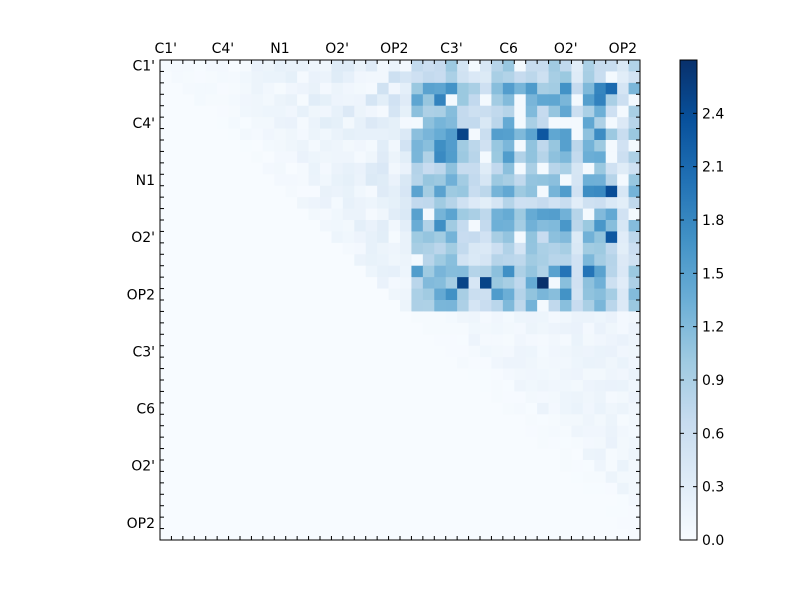 Image resolution: width=800 pixels, height=600 pixels. Describe the element at coordinates (713, 274) in the screenshot. I see `colorbar-tick-label: 1.5` at that location.